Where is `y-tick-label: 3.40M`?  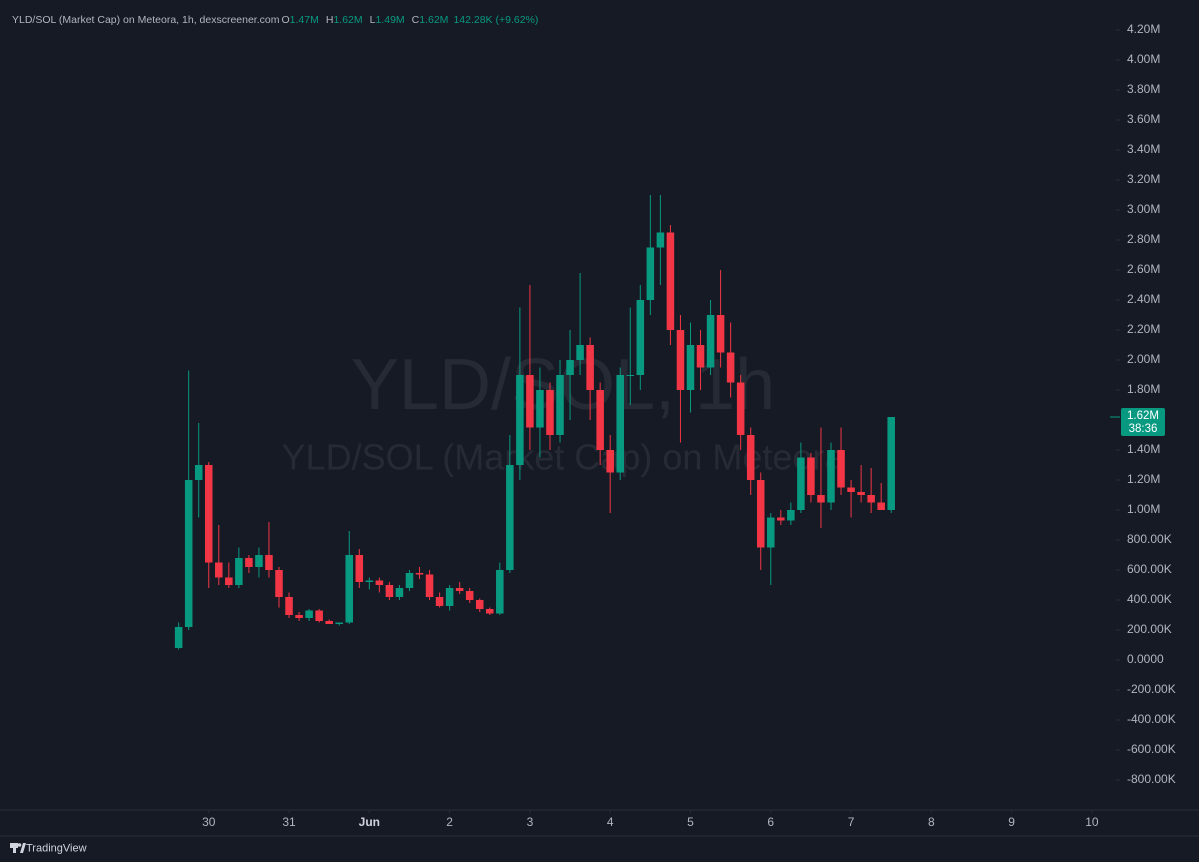 y-tick-label: 3.40M is located at coordinates (1143, 149).